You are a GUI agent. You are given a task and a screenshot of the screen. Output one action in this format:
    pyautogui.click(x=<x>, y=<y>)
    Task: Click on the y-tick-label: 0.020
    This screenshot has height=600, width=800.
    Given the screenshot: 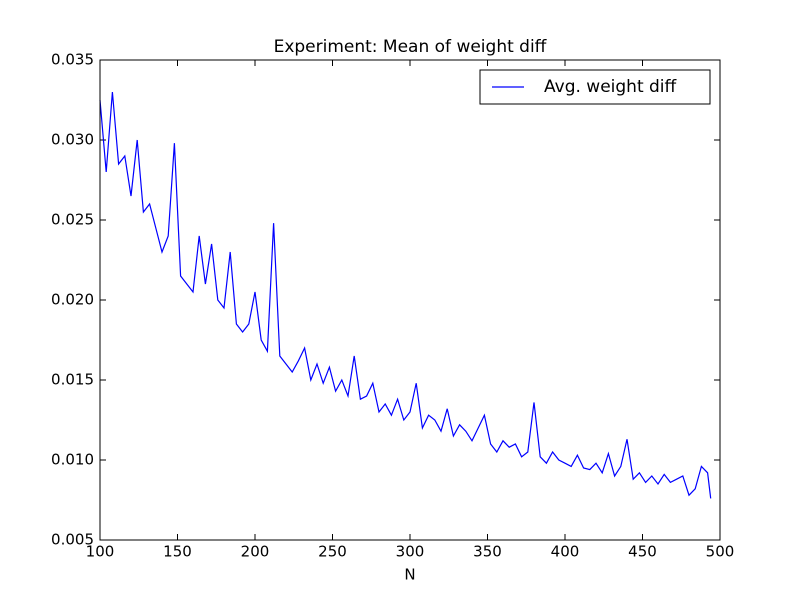 What is the action you would take?
    pyautogui.click(x=72, y=300)
    